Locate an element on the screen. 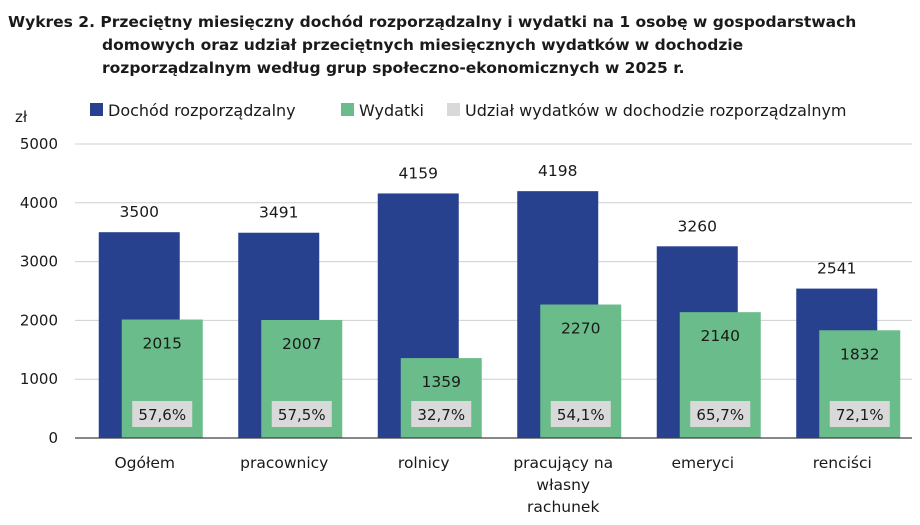  y-axis-label: zł is located at coordinates (21, 117).